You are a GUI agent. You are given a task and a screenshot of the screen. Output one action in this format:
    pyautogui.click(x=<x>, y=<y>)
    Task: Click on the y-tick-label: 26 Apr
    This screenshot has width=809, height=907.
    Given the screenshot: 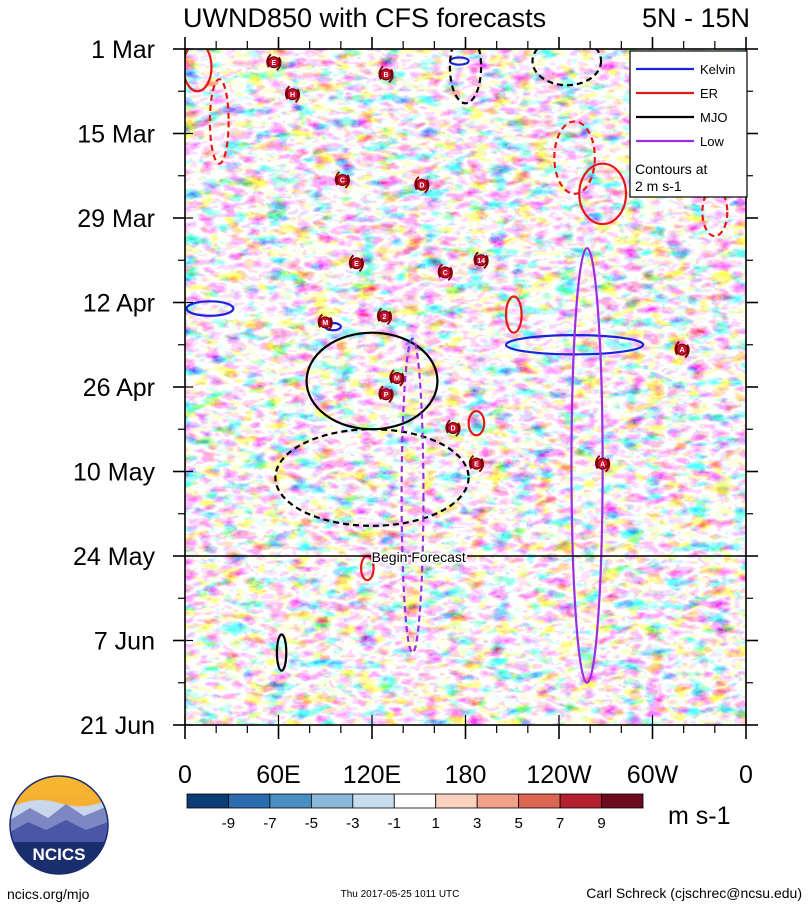 What is the action you would take?
    pyautogui.click(x=119, y=388)
    